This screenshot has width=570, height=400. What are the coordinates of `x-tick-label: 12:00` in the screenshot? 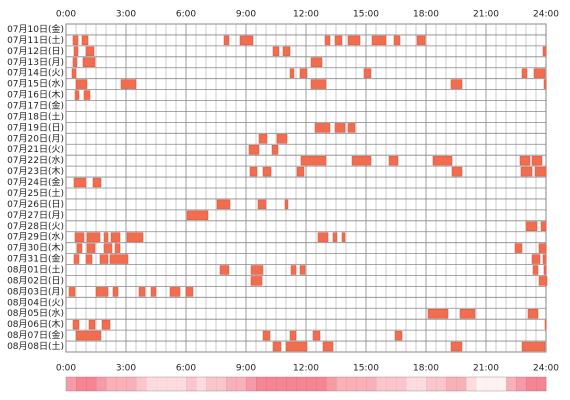 It's located at (306, 15).